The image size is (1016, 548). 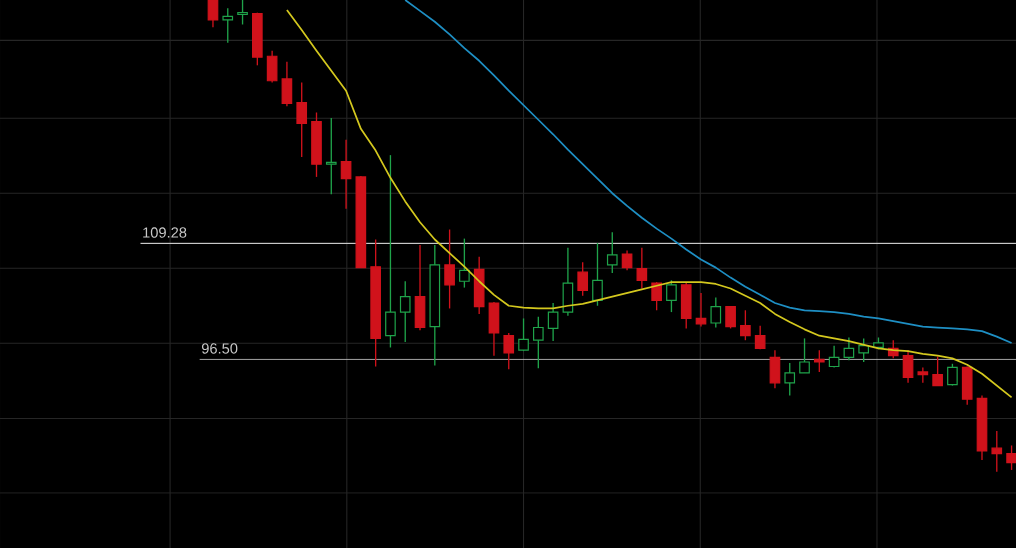 What do you see at coordinates (165, 232) in the screenshot?
I see `ref-line-label: 109.28` at bounding box center [165, 232].